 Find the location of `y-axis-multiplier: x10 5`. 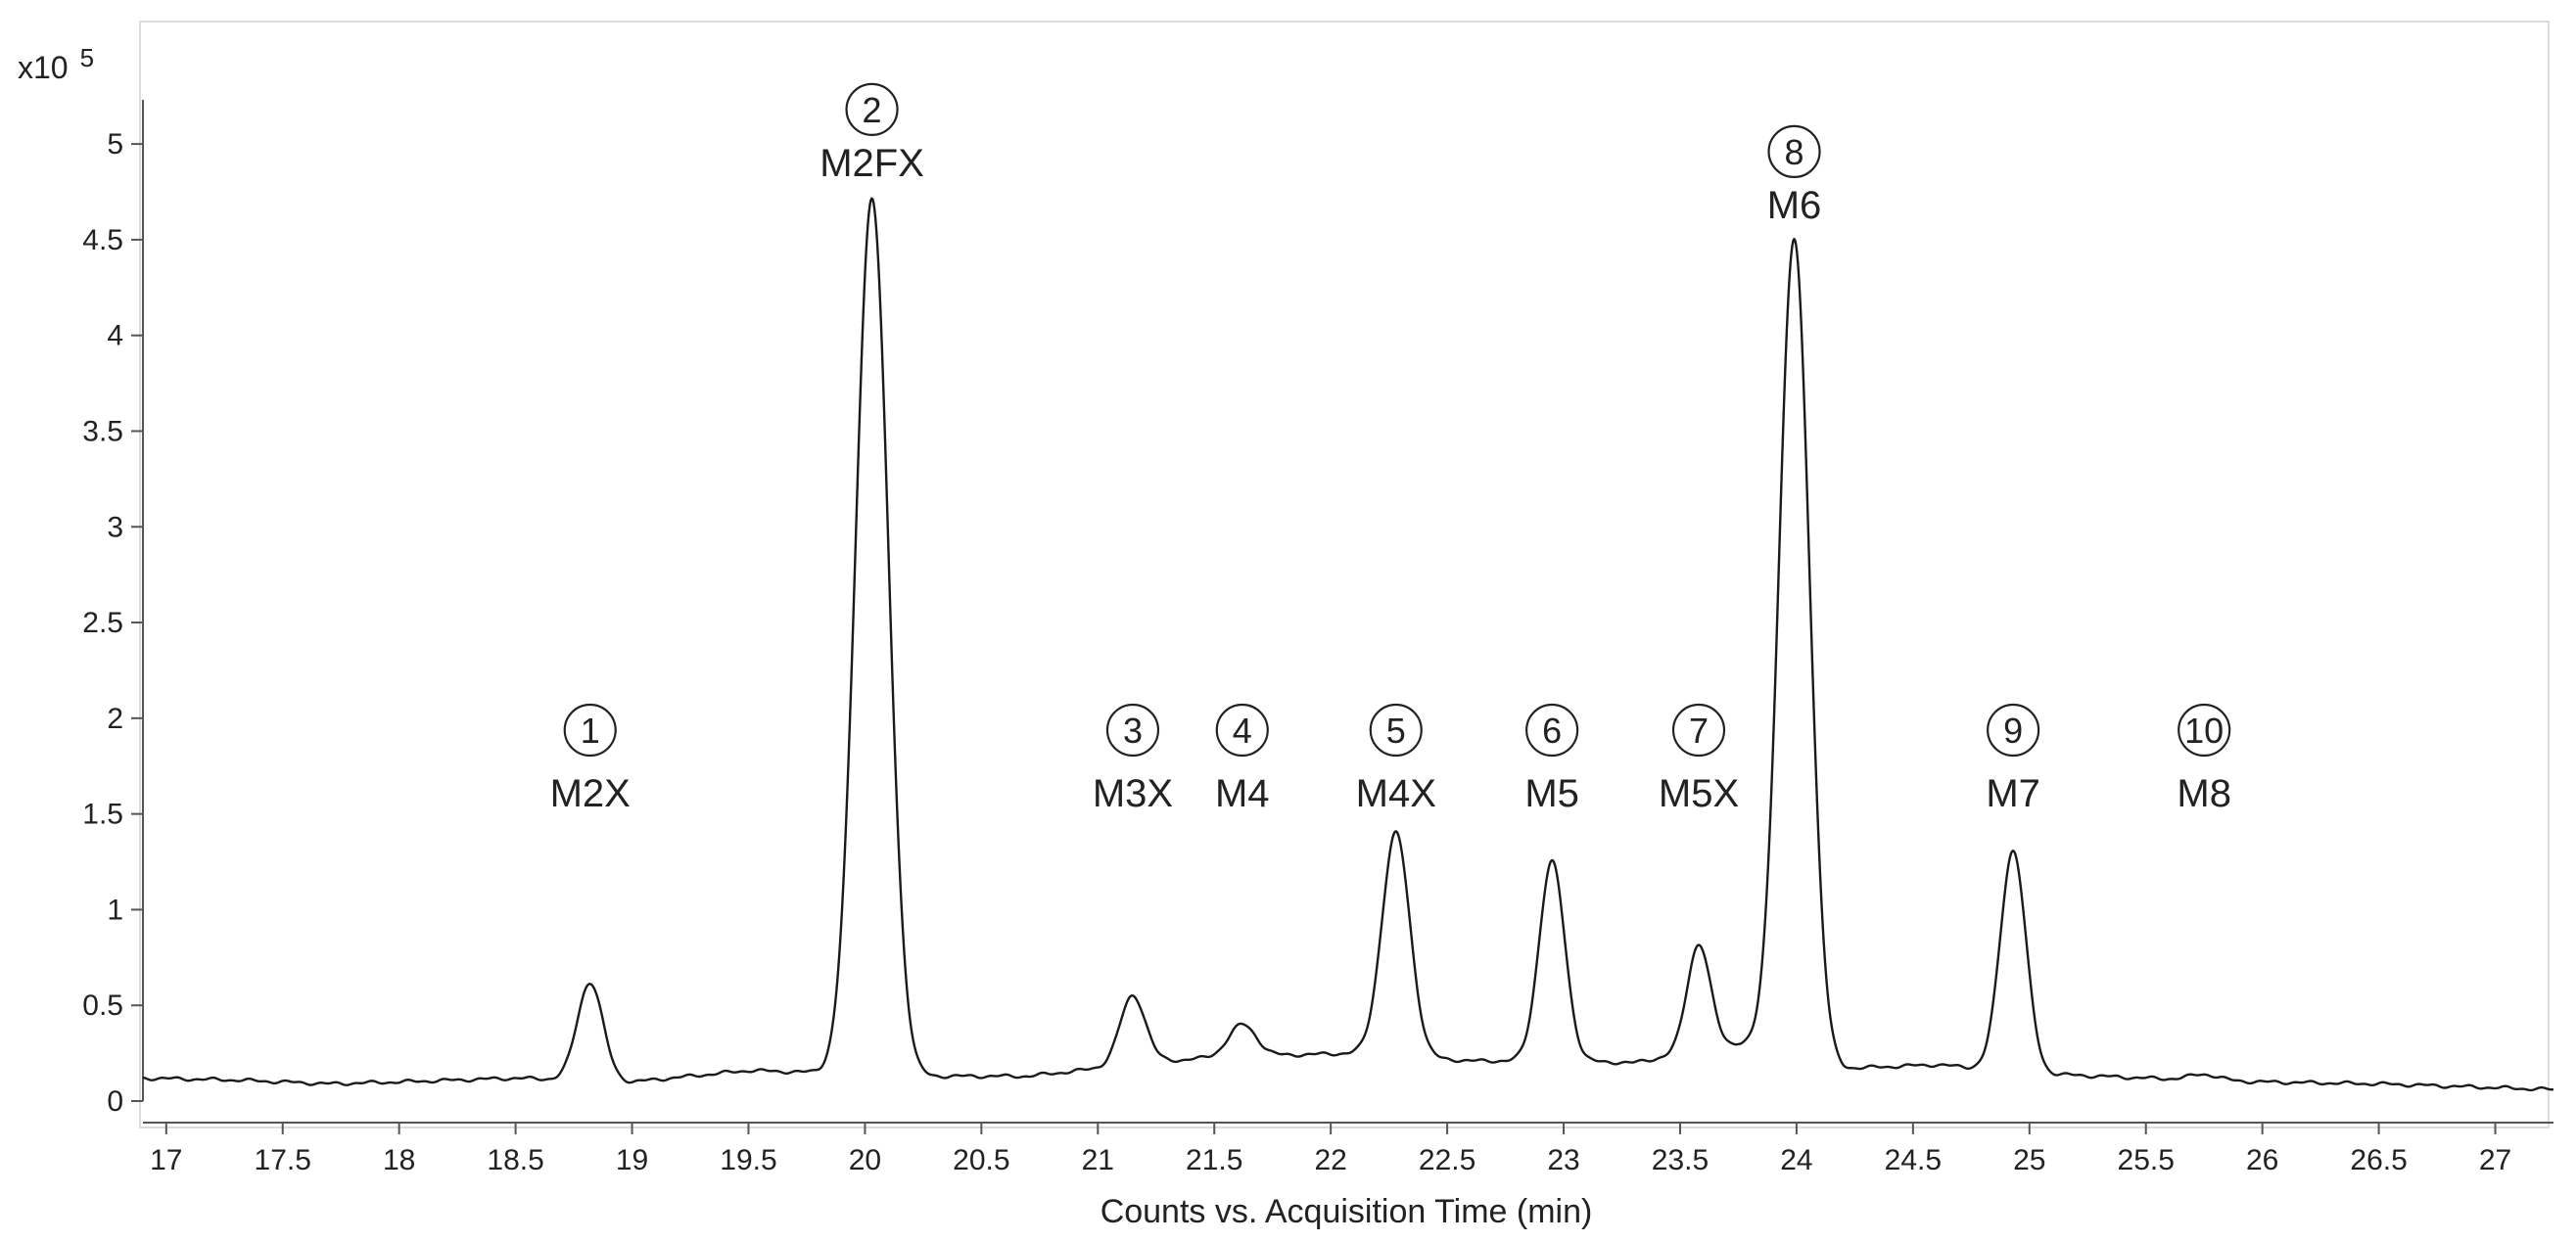

y-axis-multiplier: x10 5 is located at coordinates (56, 64).